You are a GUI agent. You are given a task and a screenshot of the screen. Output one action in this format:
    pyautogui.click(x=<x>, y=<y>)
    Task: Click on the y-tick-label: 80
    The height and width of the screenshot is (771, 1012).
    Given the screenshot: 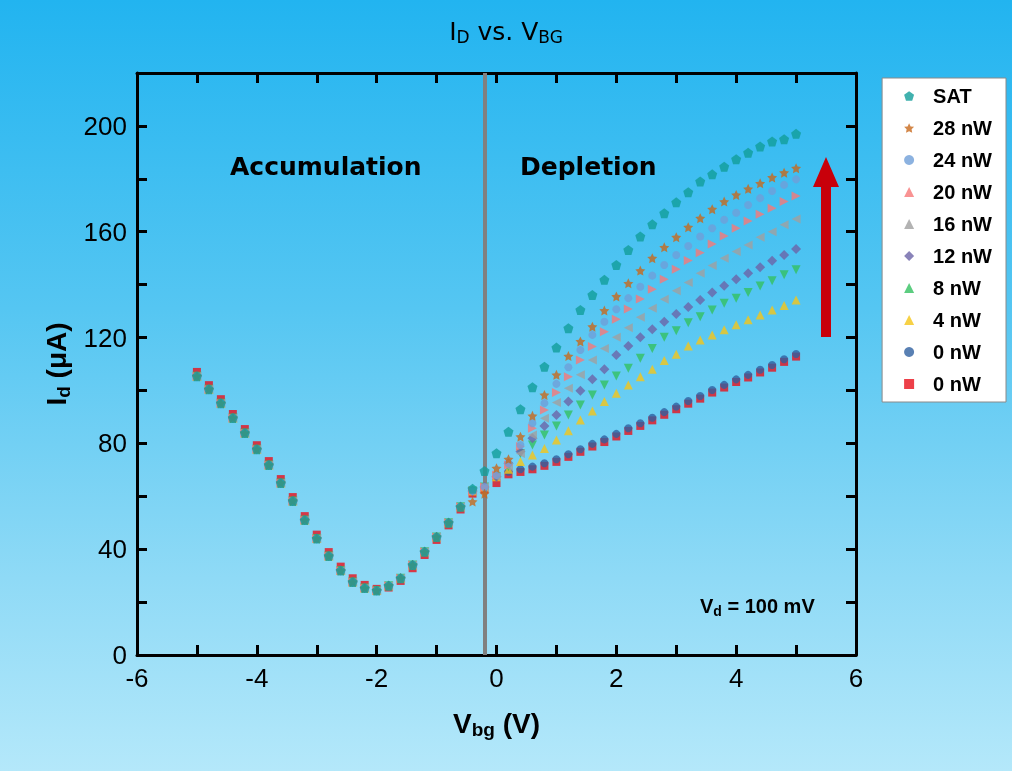 What is the action you would take?
    pyautogui.click(x=112, y=443)
    